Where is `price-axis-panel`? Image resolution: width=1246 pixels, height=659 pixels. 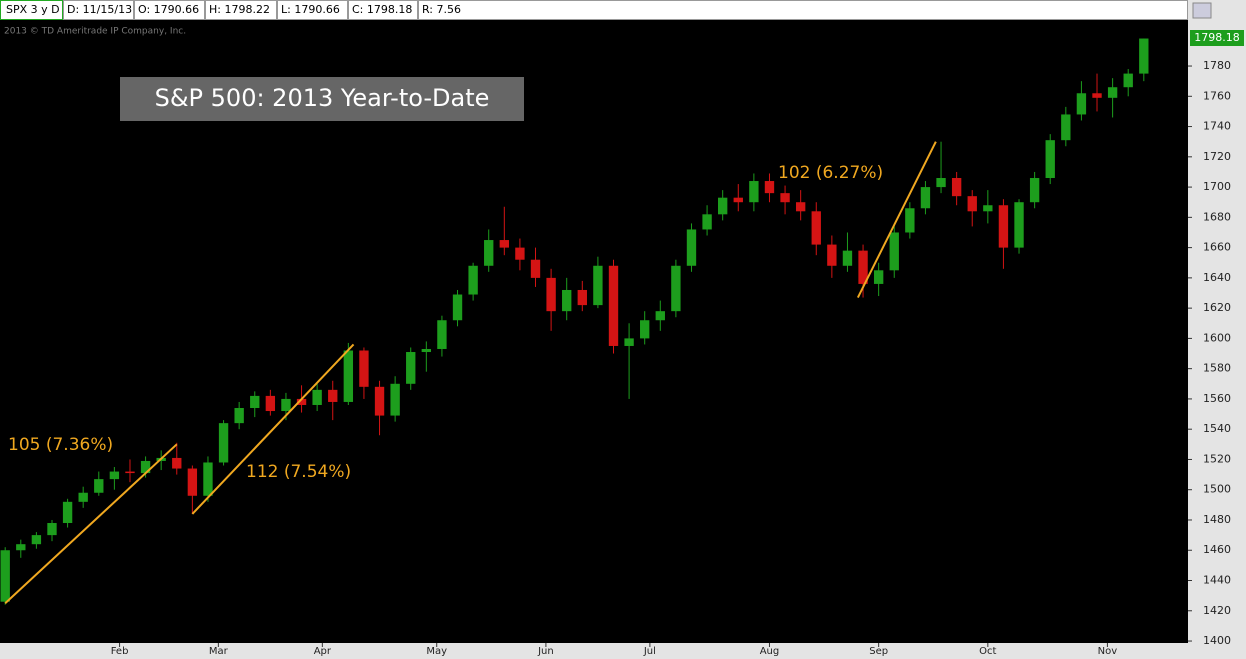 price-axis-panel is located at coordinates (1217, 329).